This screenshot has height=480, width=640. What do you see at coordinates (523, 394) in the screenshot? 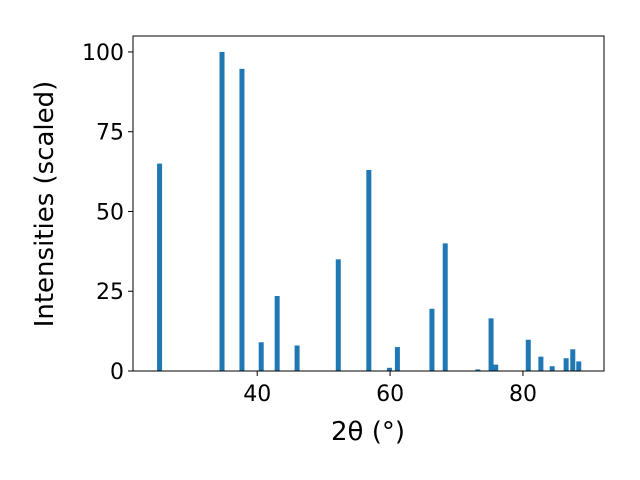
I see `x-tick-label: 80` at bounding box center [523, 394].